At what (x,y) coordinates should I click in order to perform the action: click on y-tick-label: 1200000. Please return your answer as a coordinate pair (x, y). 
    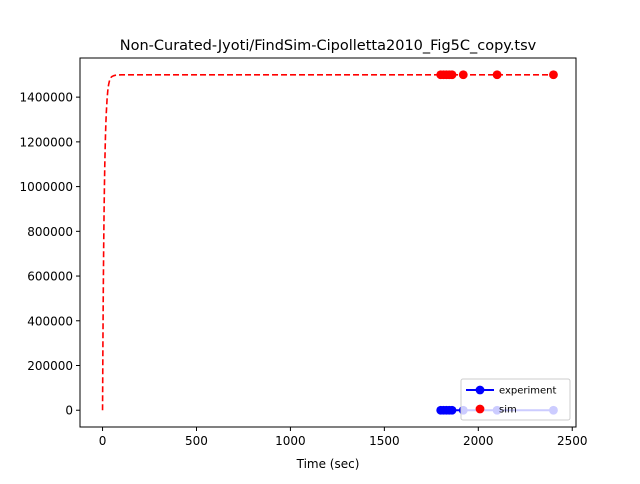
    Looking at the image, I should click on (46, 142).